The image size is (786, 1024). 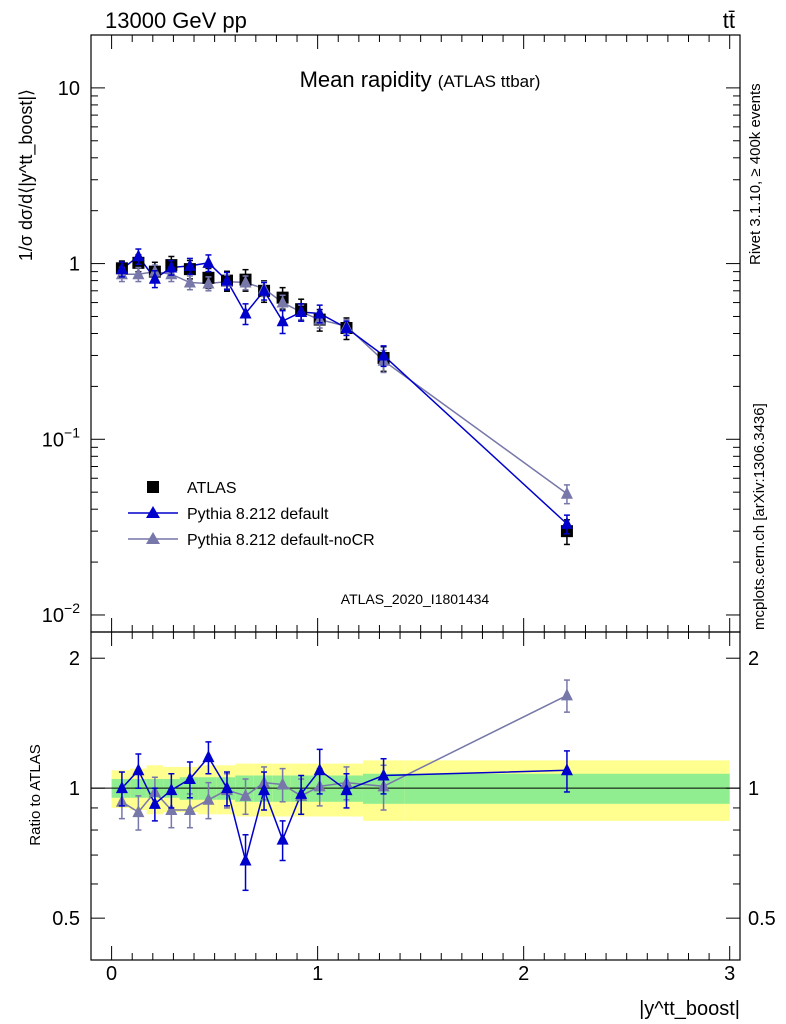 What do you see at coordinates (317, 974) in the screenshot?
I see `x-tick-label: 1` at bounding box center [317, 974].